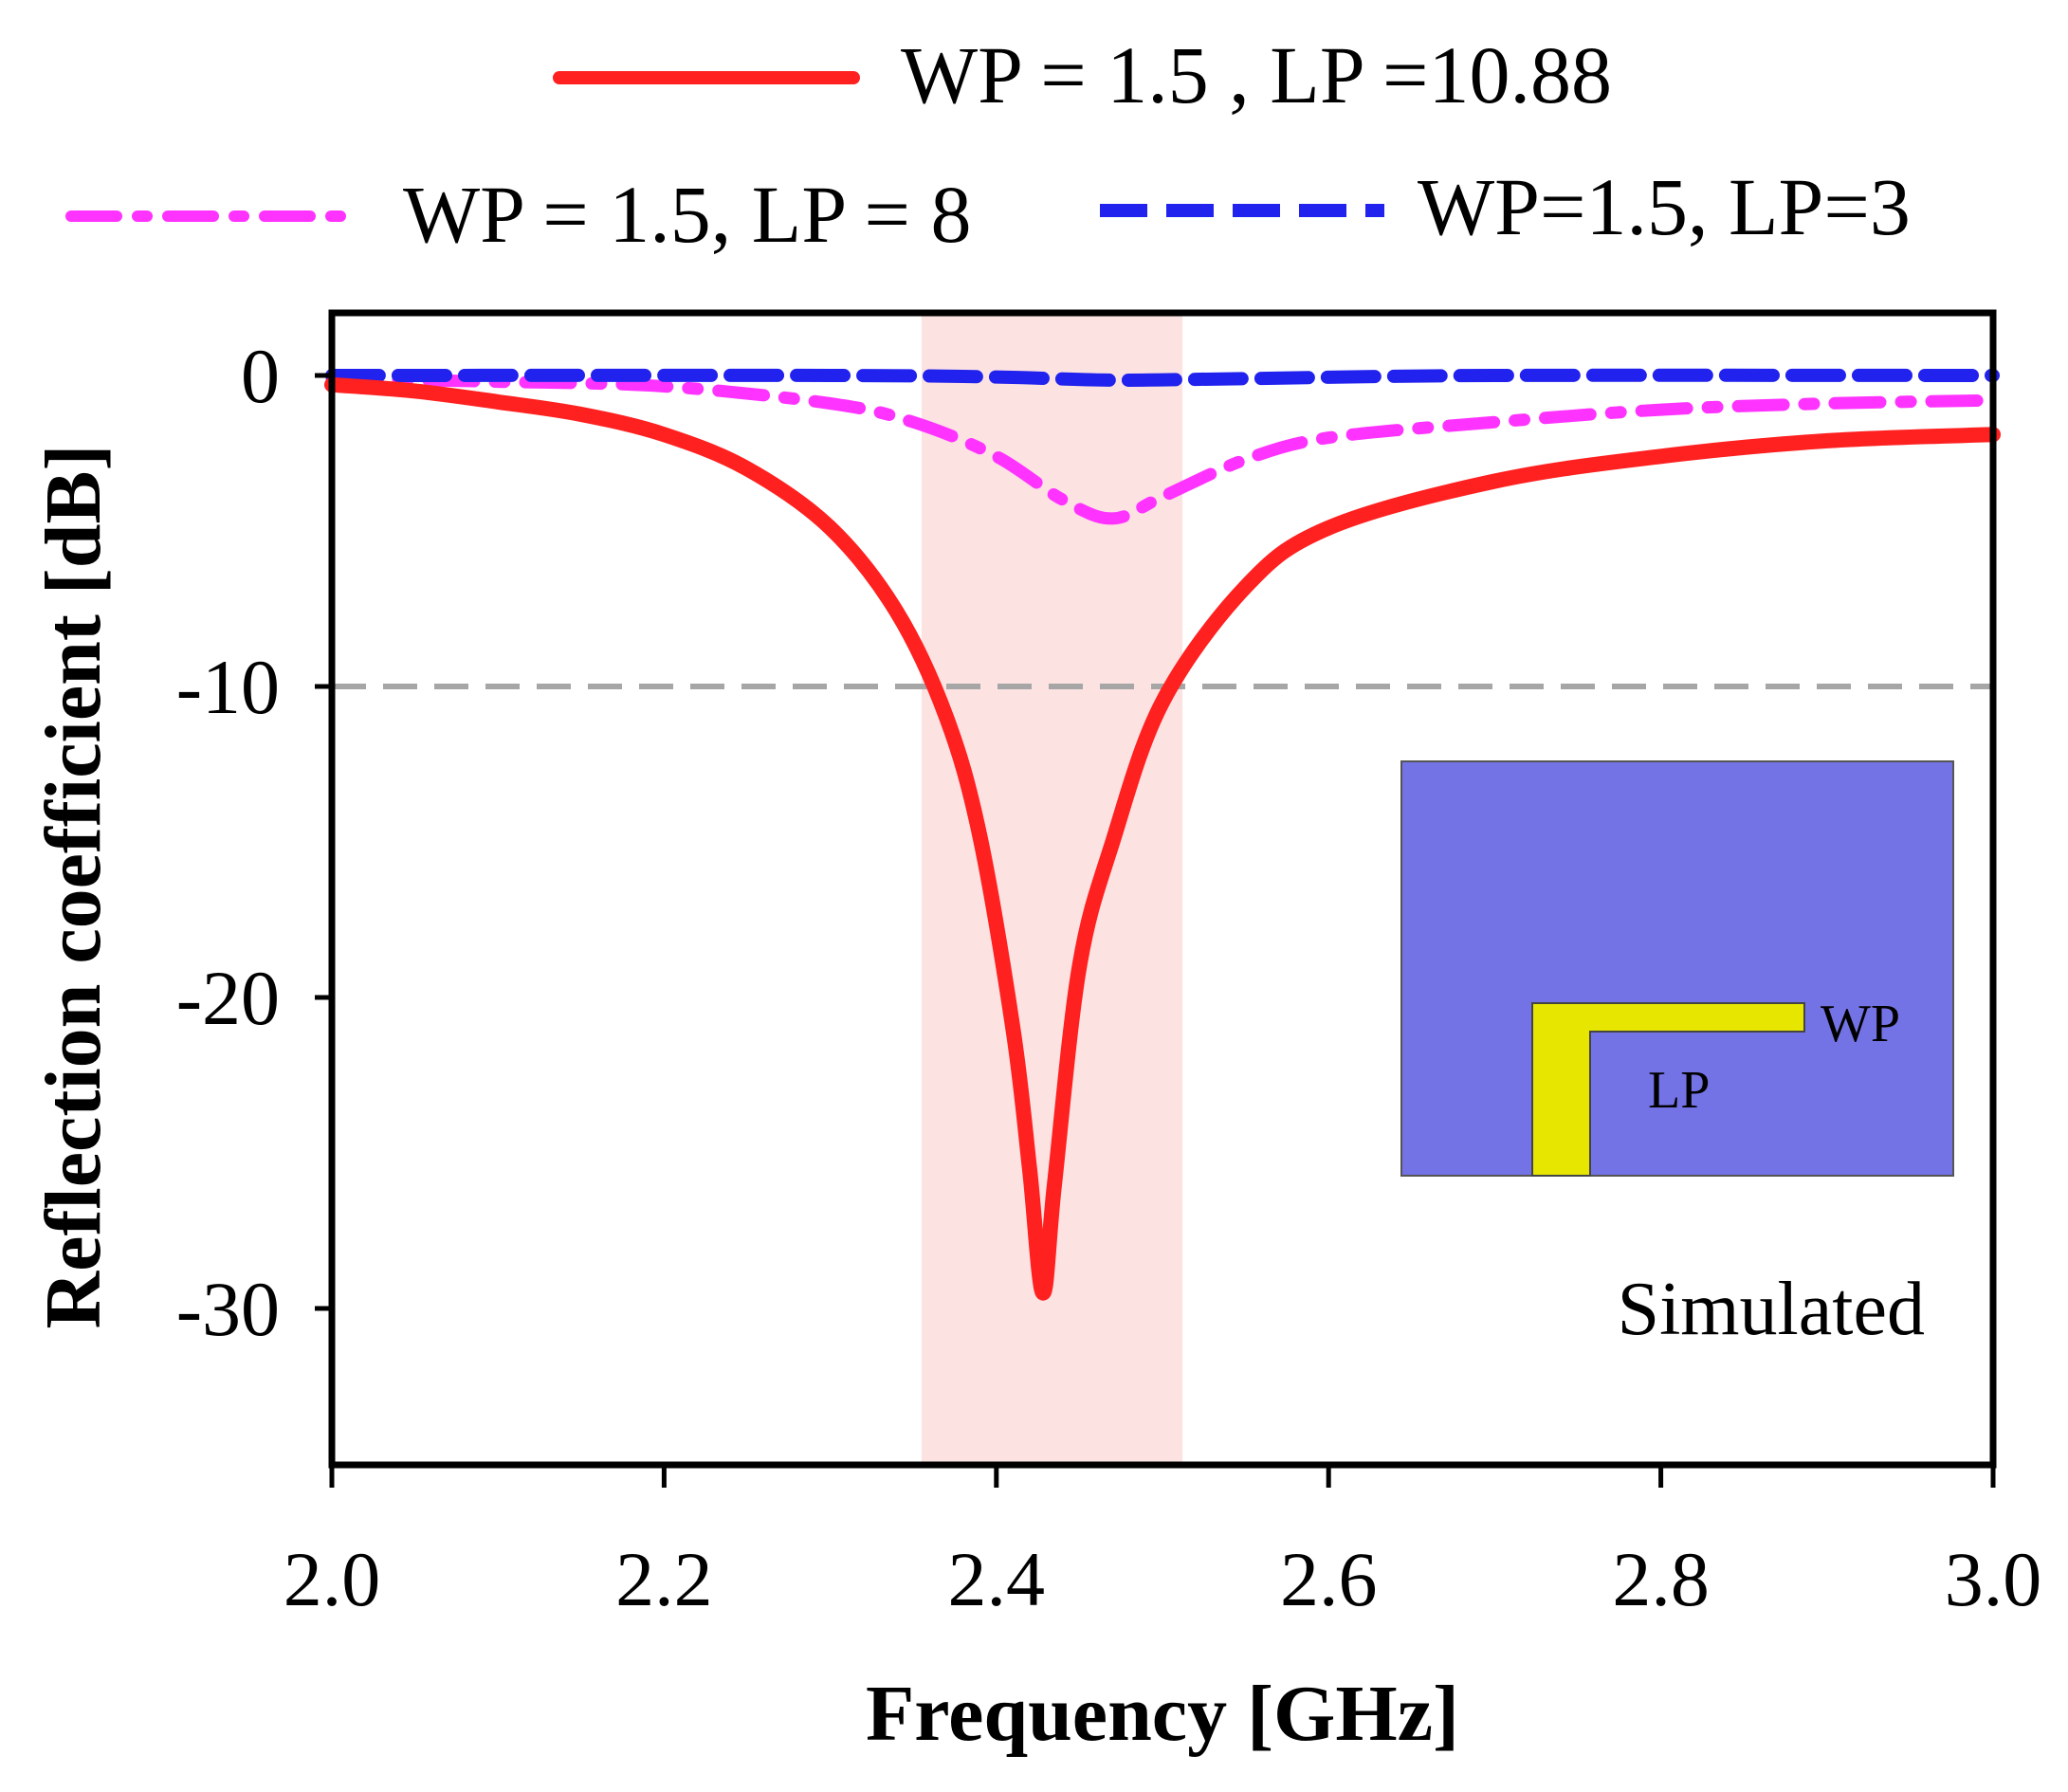 The image size is (2068, 1792). What do you see at coordinates (228, 1309) in the screenshot?
I see `y-tick-label: -30` at bounding box center [228, 1309].